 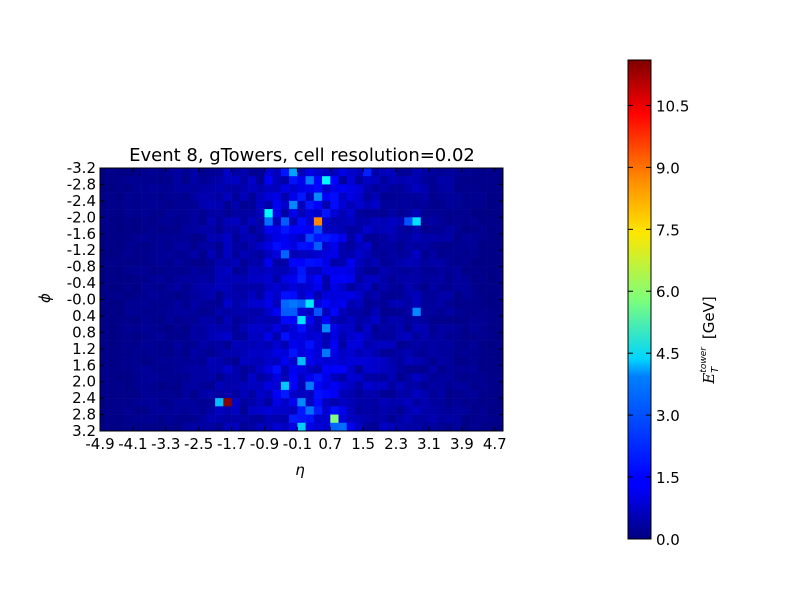 What do you see at coordinates (710, 340) in the screenshot?
I see `colorbar-label: ETtower[GeV]` at bounding box center [710, 340].